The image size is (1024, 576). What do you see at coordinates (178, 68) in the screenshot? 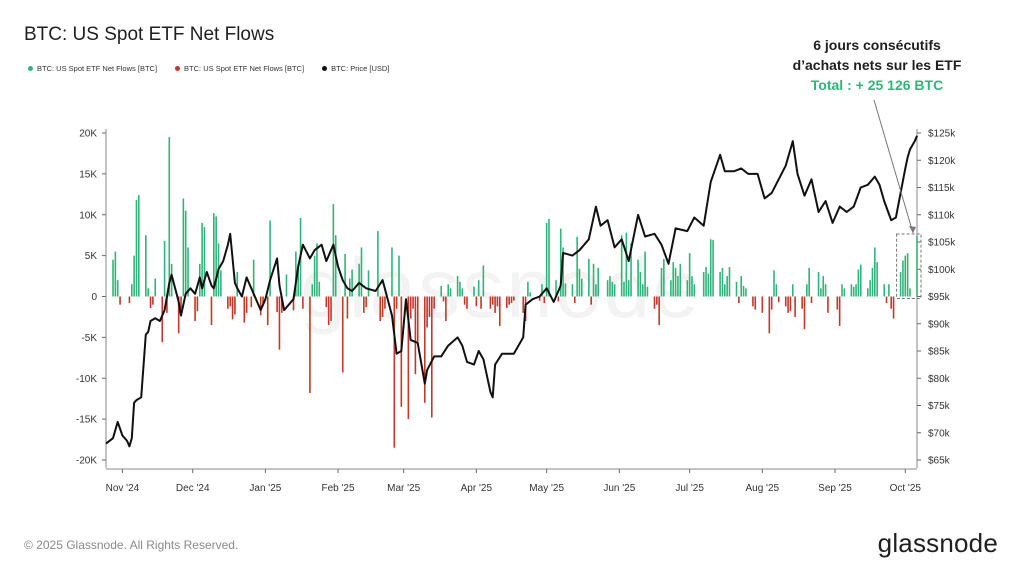
I see `legend-dot-outflows` at bounding box center [178, 68].